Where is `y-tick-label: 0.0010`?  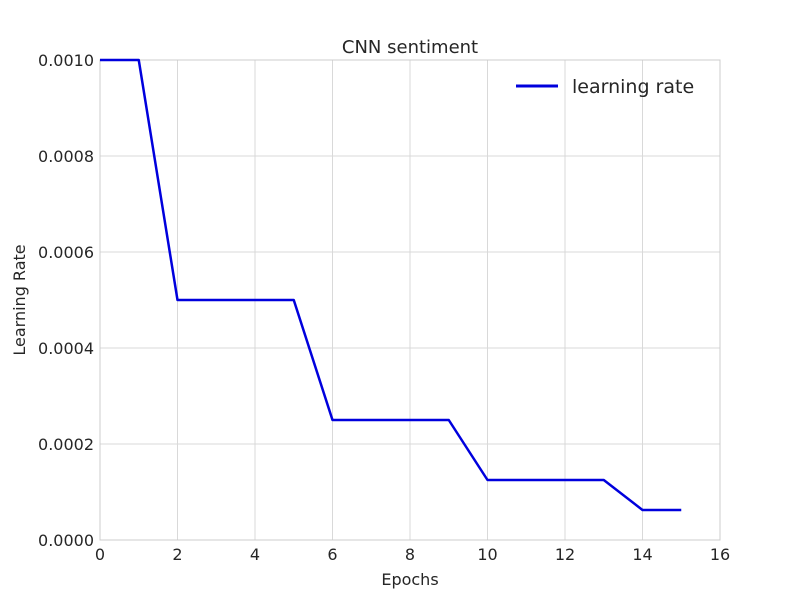 y-tick-label: 0.0010 is located at coordinates (66, 60).